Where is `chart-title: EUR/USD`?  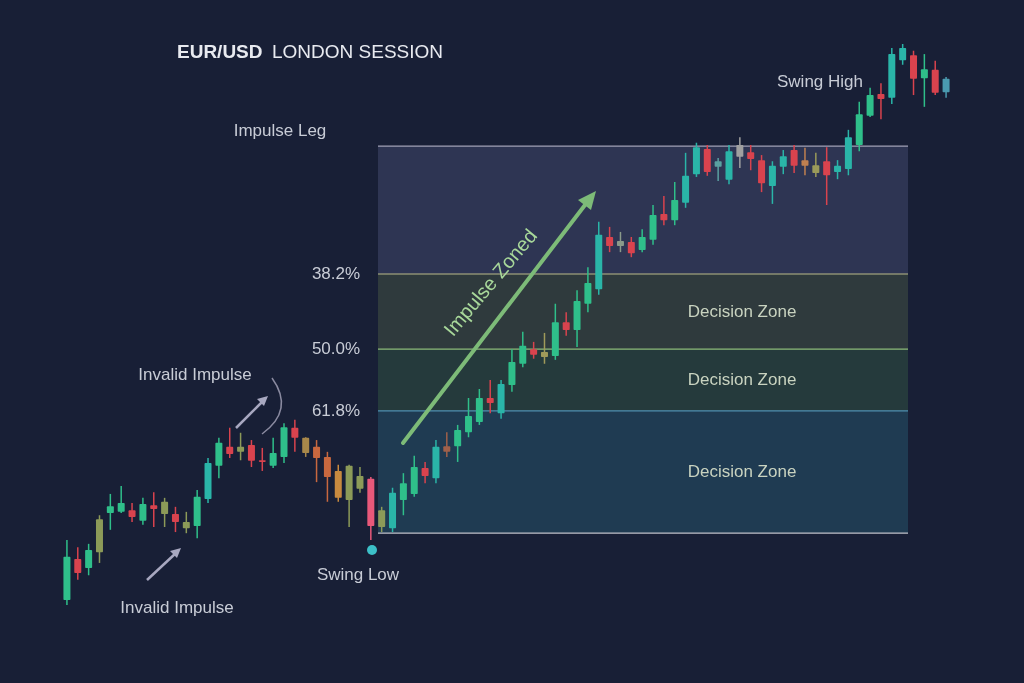
chart-title: EUR/USD is located at coordinates (220, 51).